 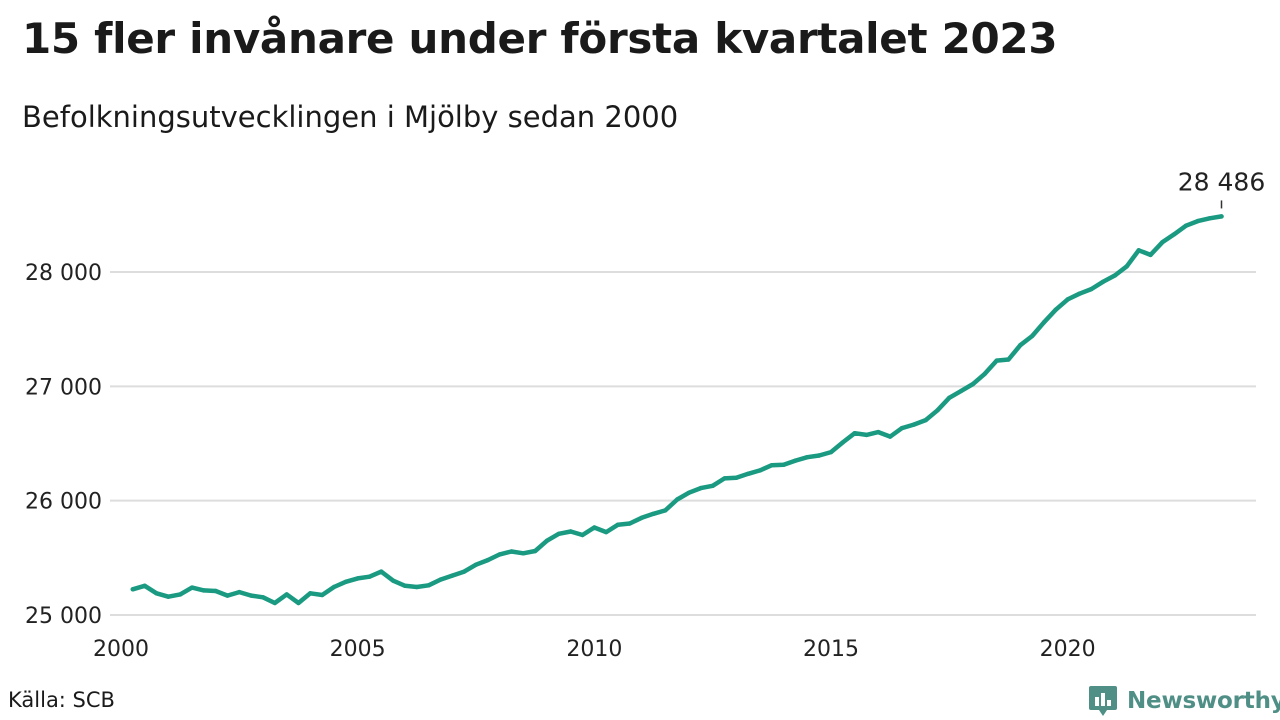 What do you see at coordinates (61, 700) in the screenshot?
I see `source-label: Källa: SCB` at bounding box center [61, 700].